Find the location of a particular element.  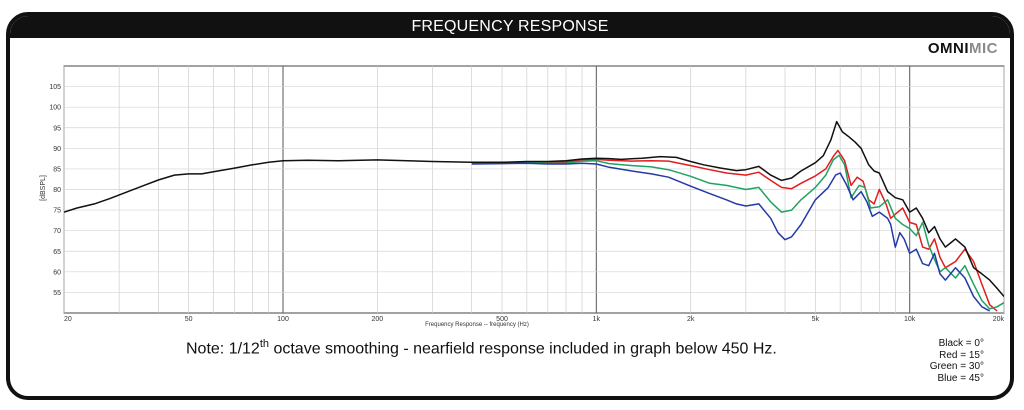

legend-item-blue: Blue = 45° is located at coordinates (960, 378).